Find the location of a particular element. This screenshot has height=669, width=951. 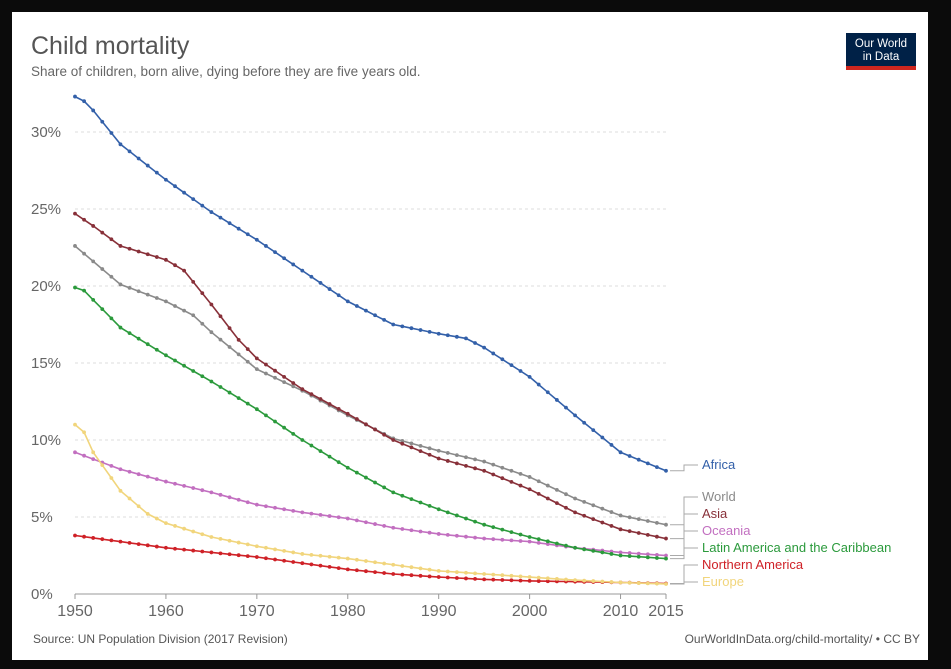

series-line-northern-america is located at coordinates (370, 559).